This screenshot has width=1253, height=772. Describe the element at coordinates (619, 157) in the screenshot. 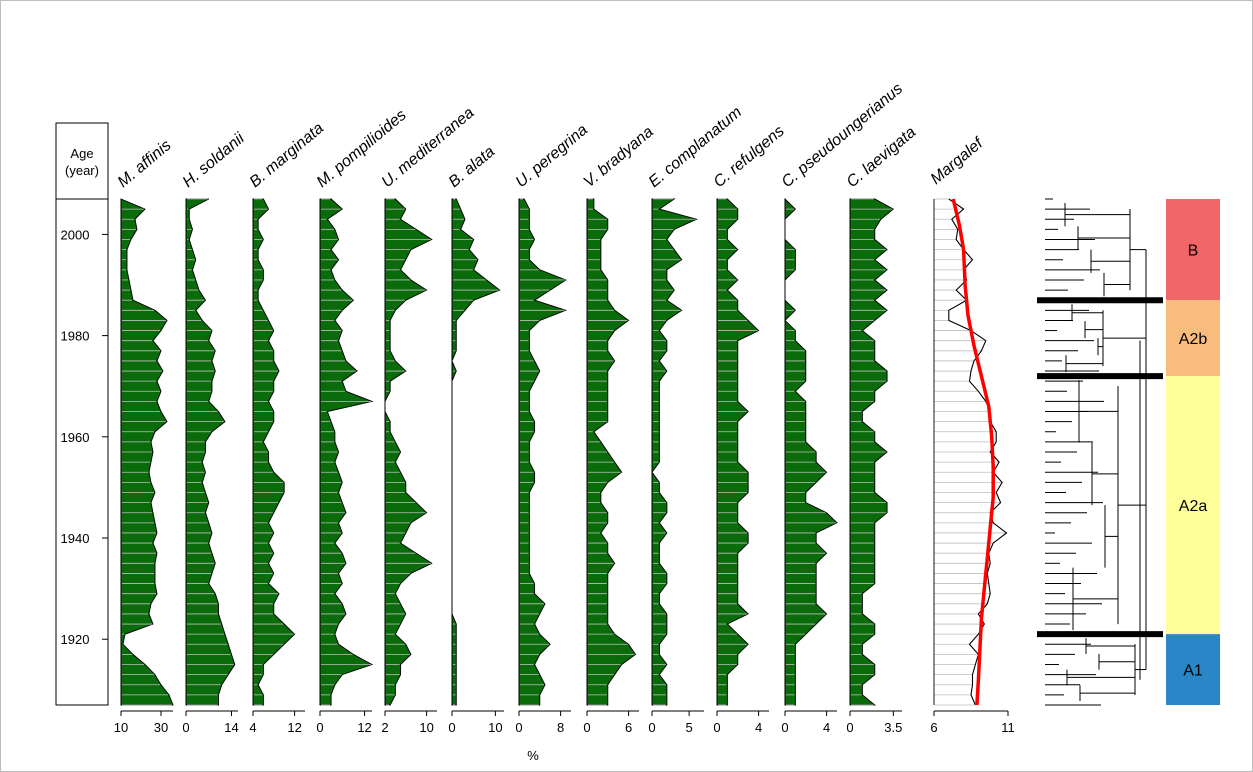

I see `series-title: V. bradyana` at that location.